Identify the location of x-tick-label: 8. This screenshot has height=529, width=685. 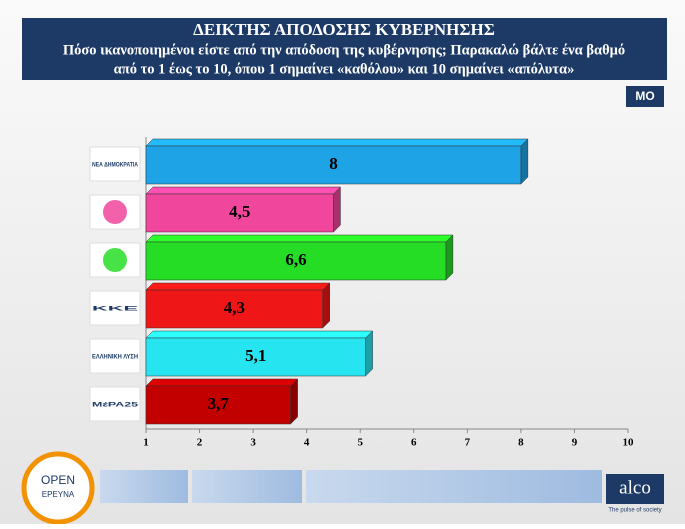
(521, 443).